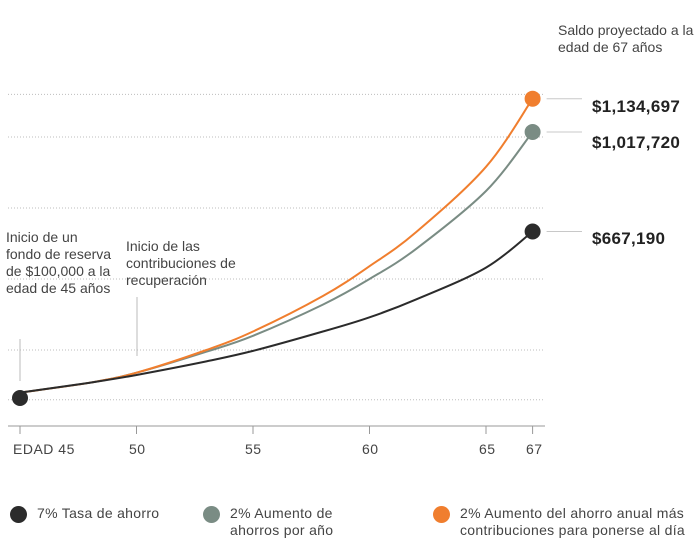  Describe the element at coordinates (211, 514) in the screenshot. I see `legend-dot-gray` at that location.